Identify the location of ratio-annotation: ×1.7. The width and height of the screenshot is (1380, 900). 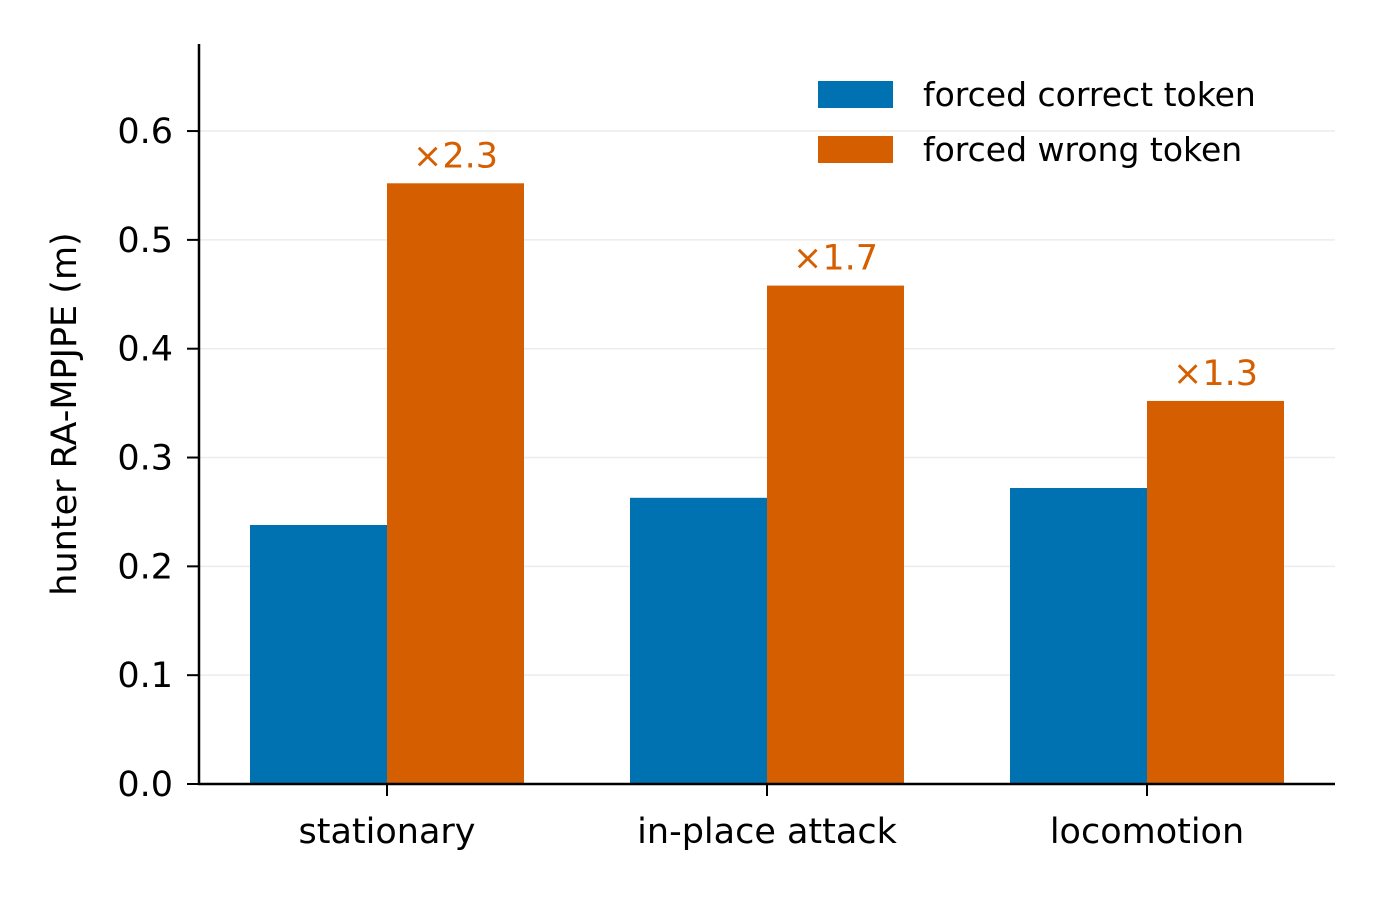
(835, 259).